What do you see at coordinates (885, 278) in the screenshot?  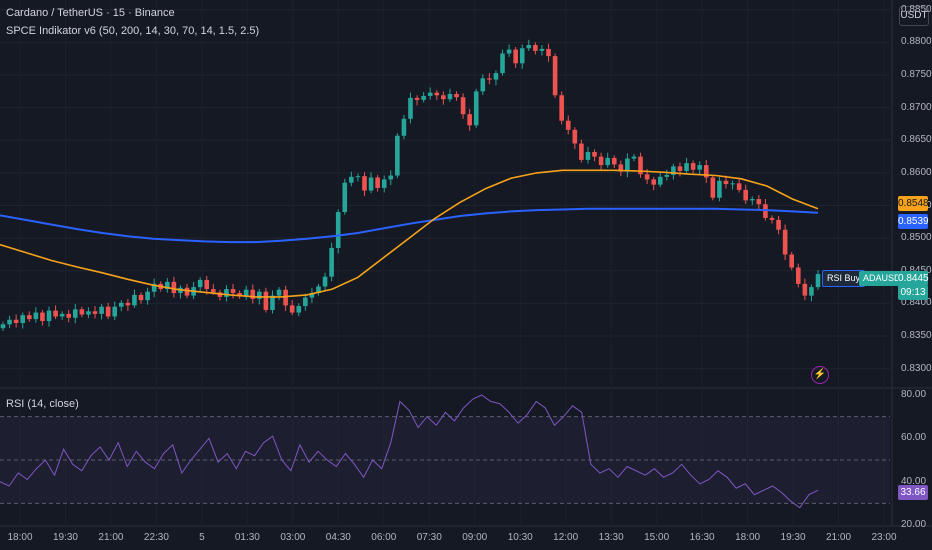 I see `symbol-tag: ADAUSDT` at bounding box center [885, 278].